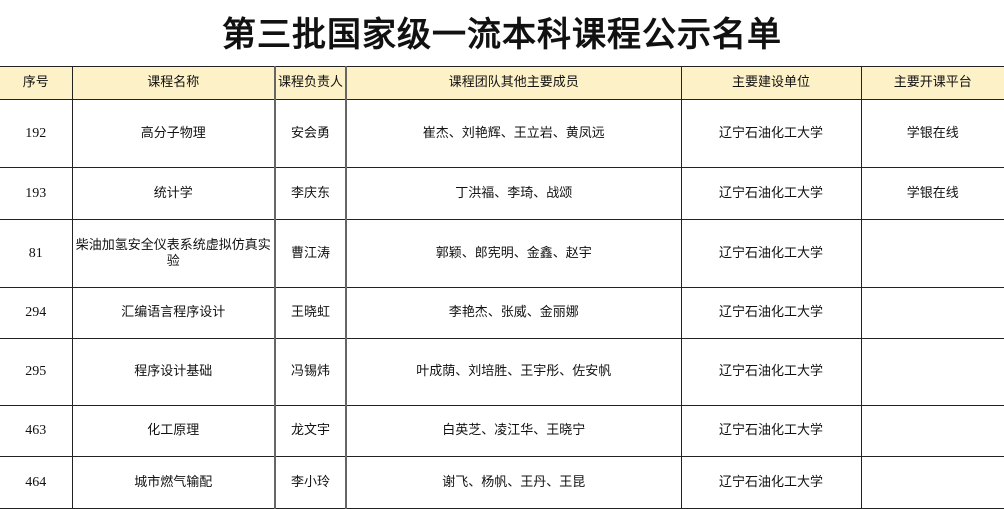  Describe the element at coordinates (36, 482) in the screenshot. I see `cell-no: 464` at that location.